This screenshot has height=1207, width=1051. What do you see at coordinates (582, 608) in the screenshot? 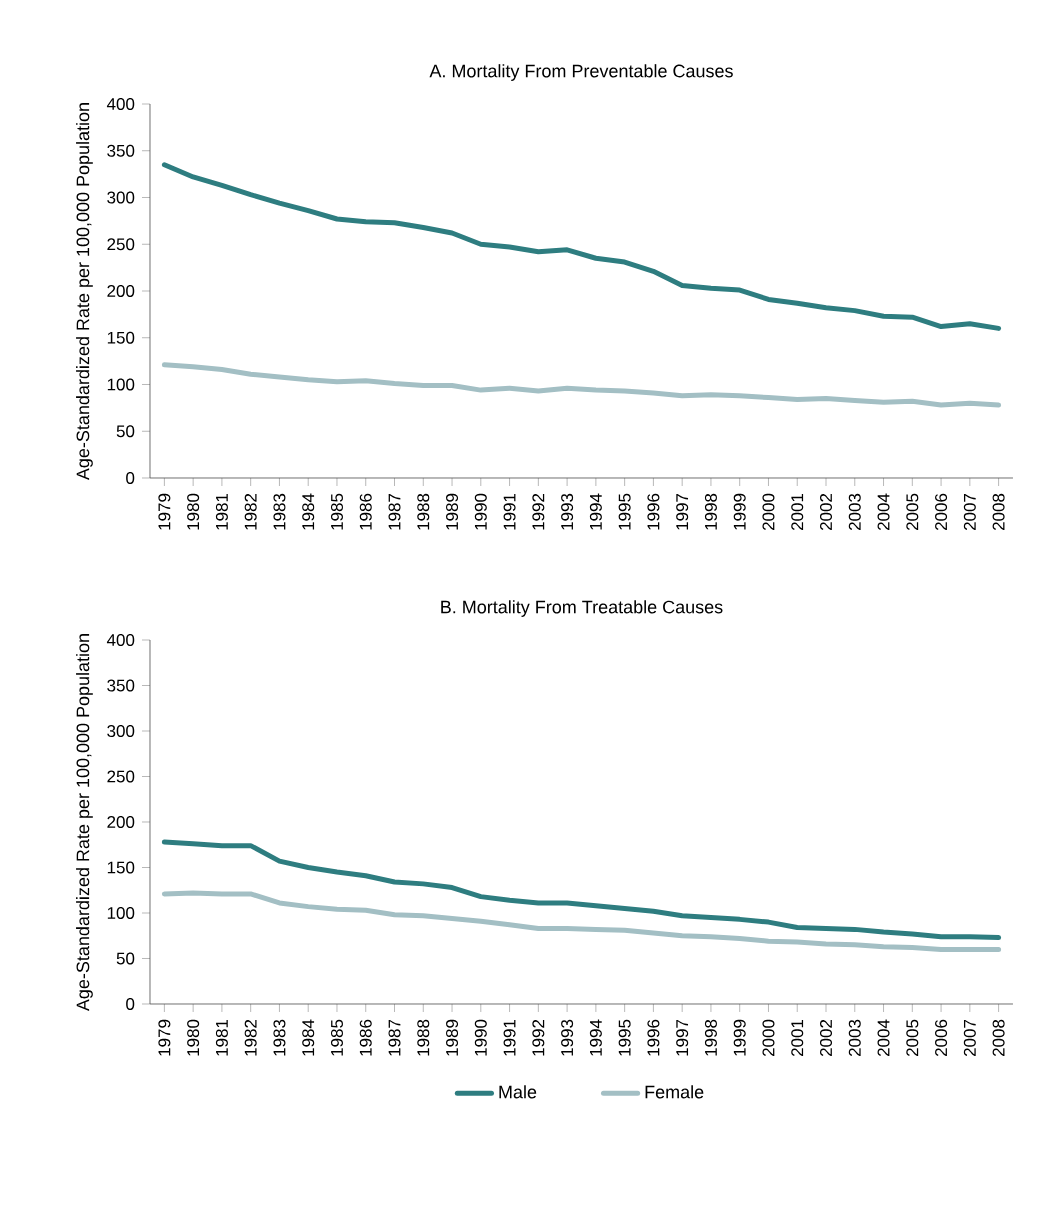
I see `chart-title: B. Mortality From Treatable Causes` at bounding box center [582, 608].